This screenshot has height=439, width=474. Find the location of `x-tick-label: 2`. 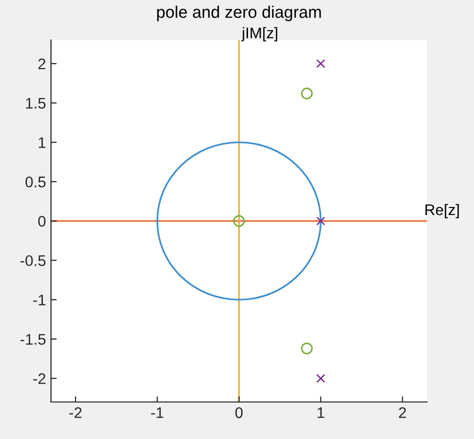

x-tick-label: 2 is located at coordinates (402, 412).